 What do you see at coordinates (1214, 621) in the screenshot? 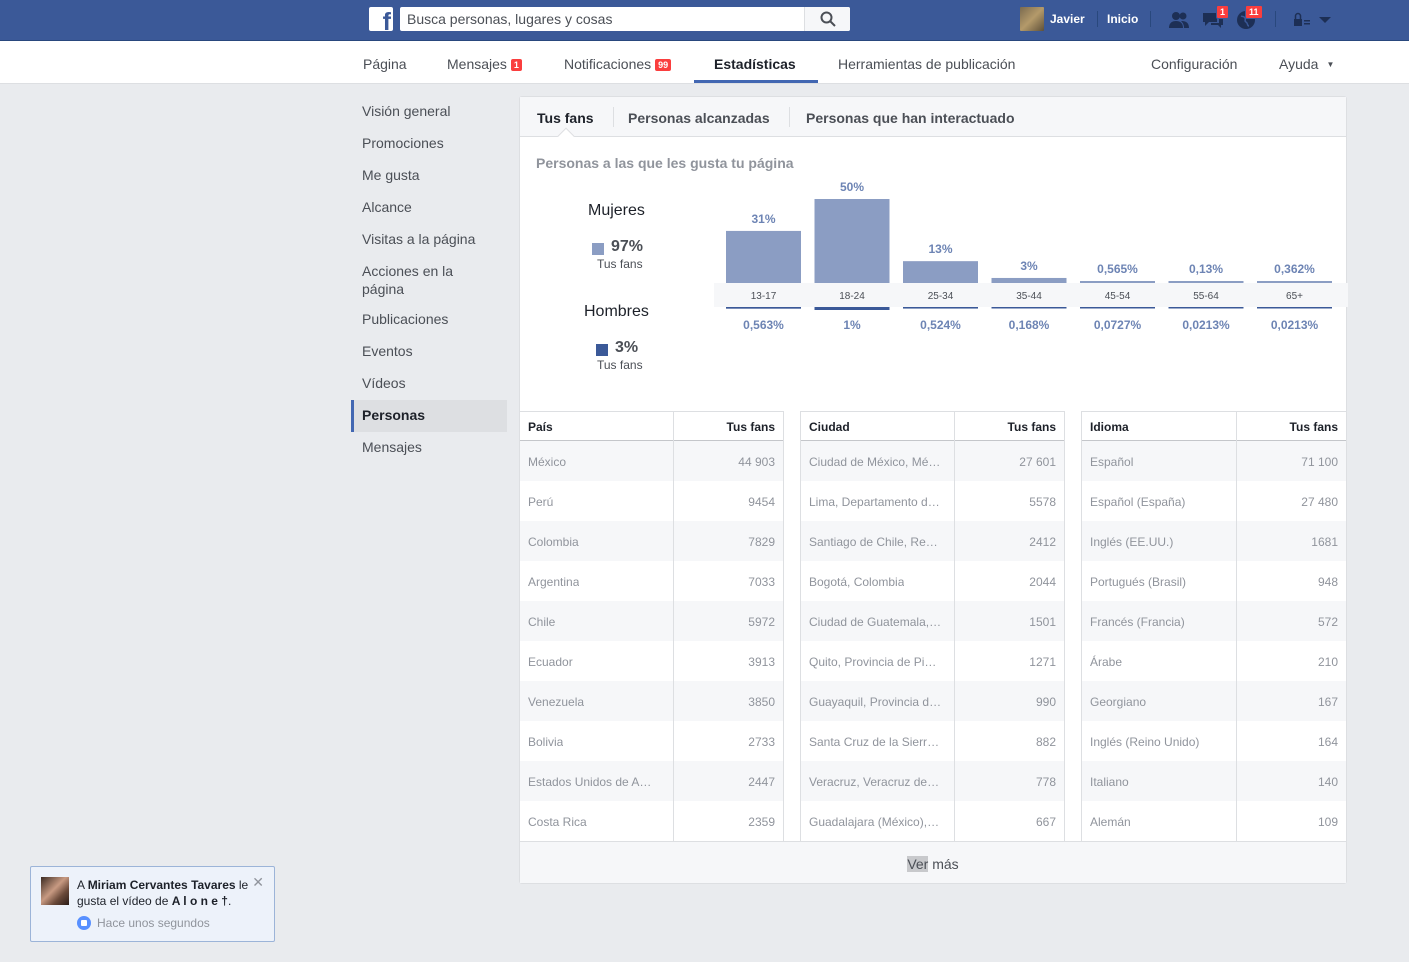
I see `table-row: Francés (Francia) 572` at bounding box center [1214, 621].